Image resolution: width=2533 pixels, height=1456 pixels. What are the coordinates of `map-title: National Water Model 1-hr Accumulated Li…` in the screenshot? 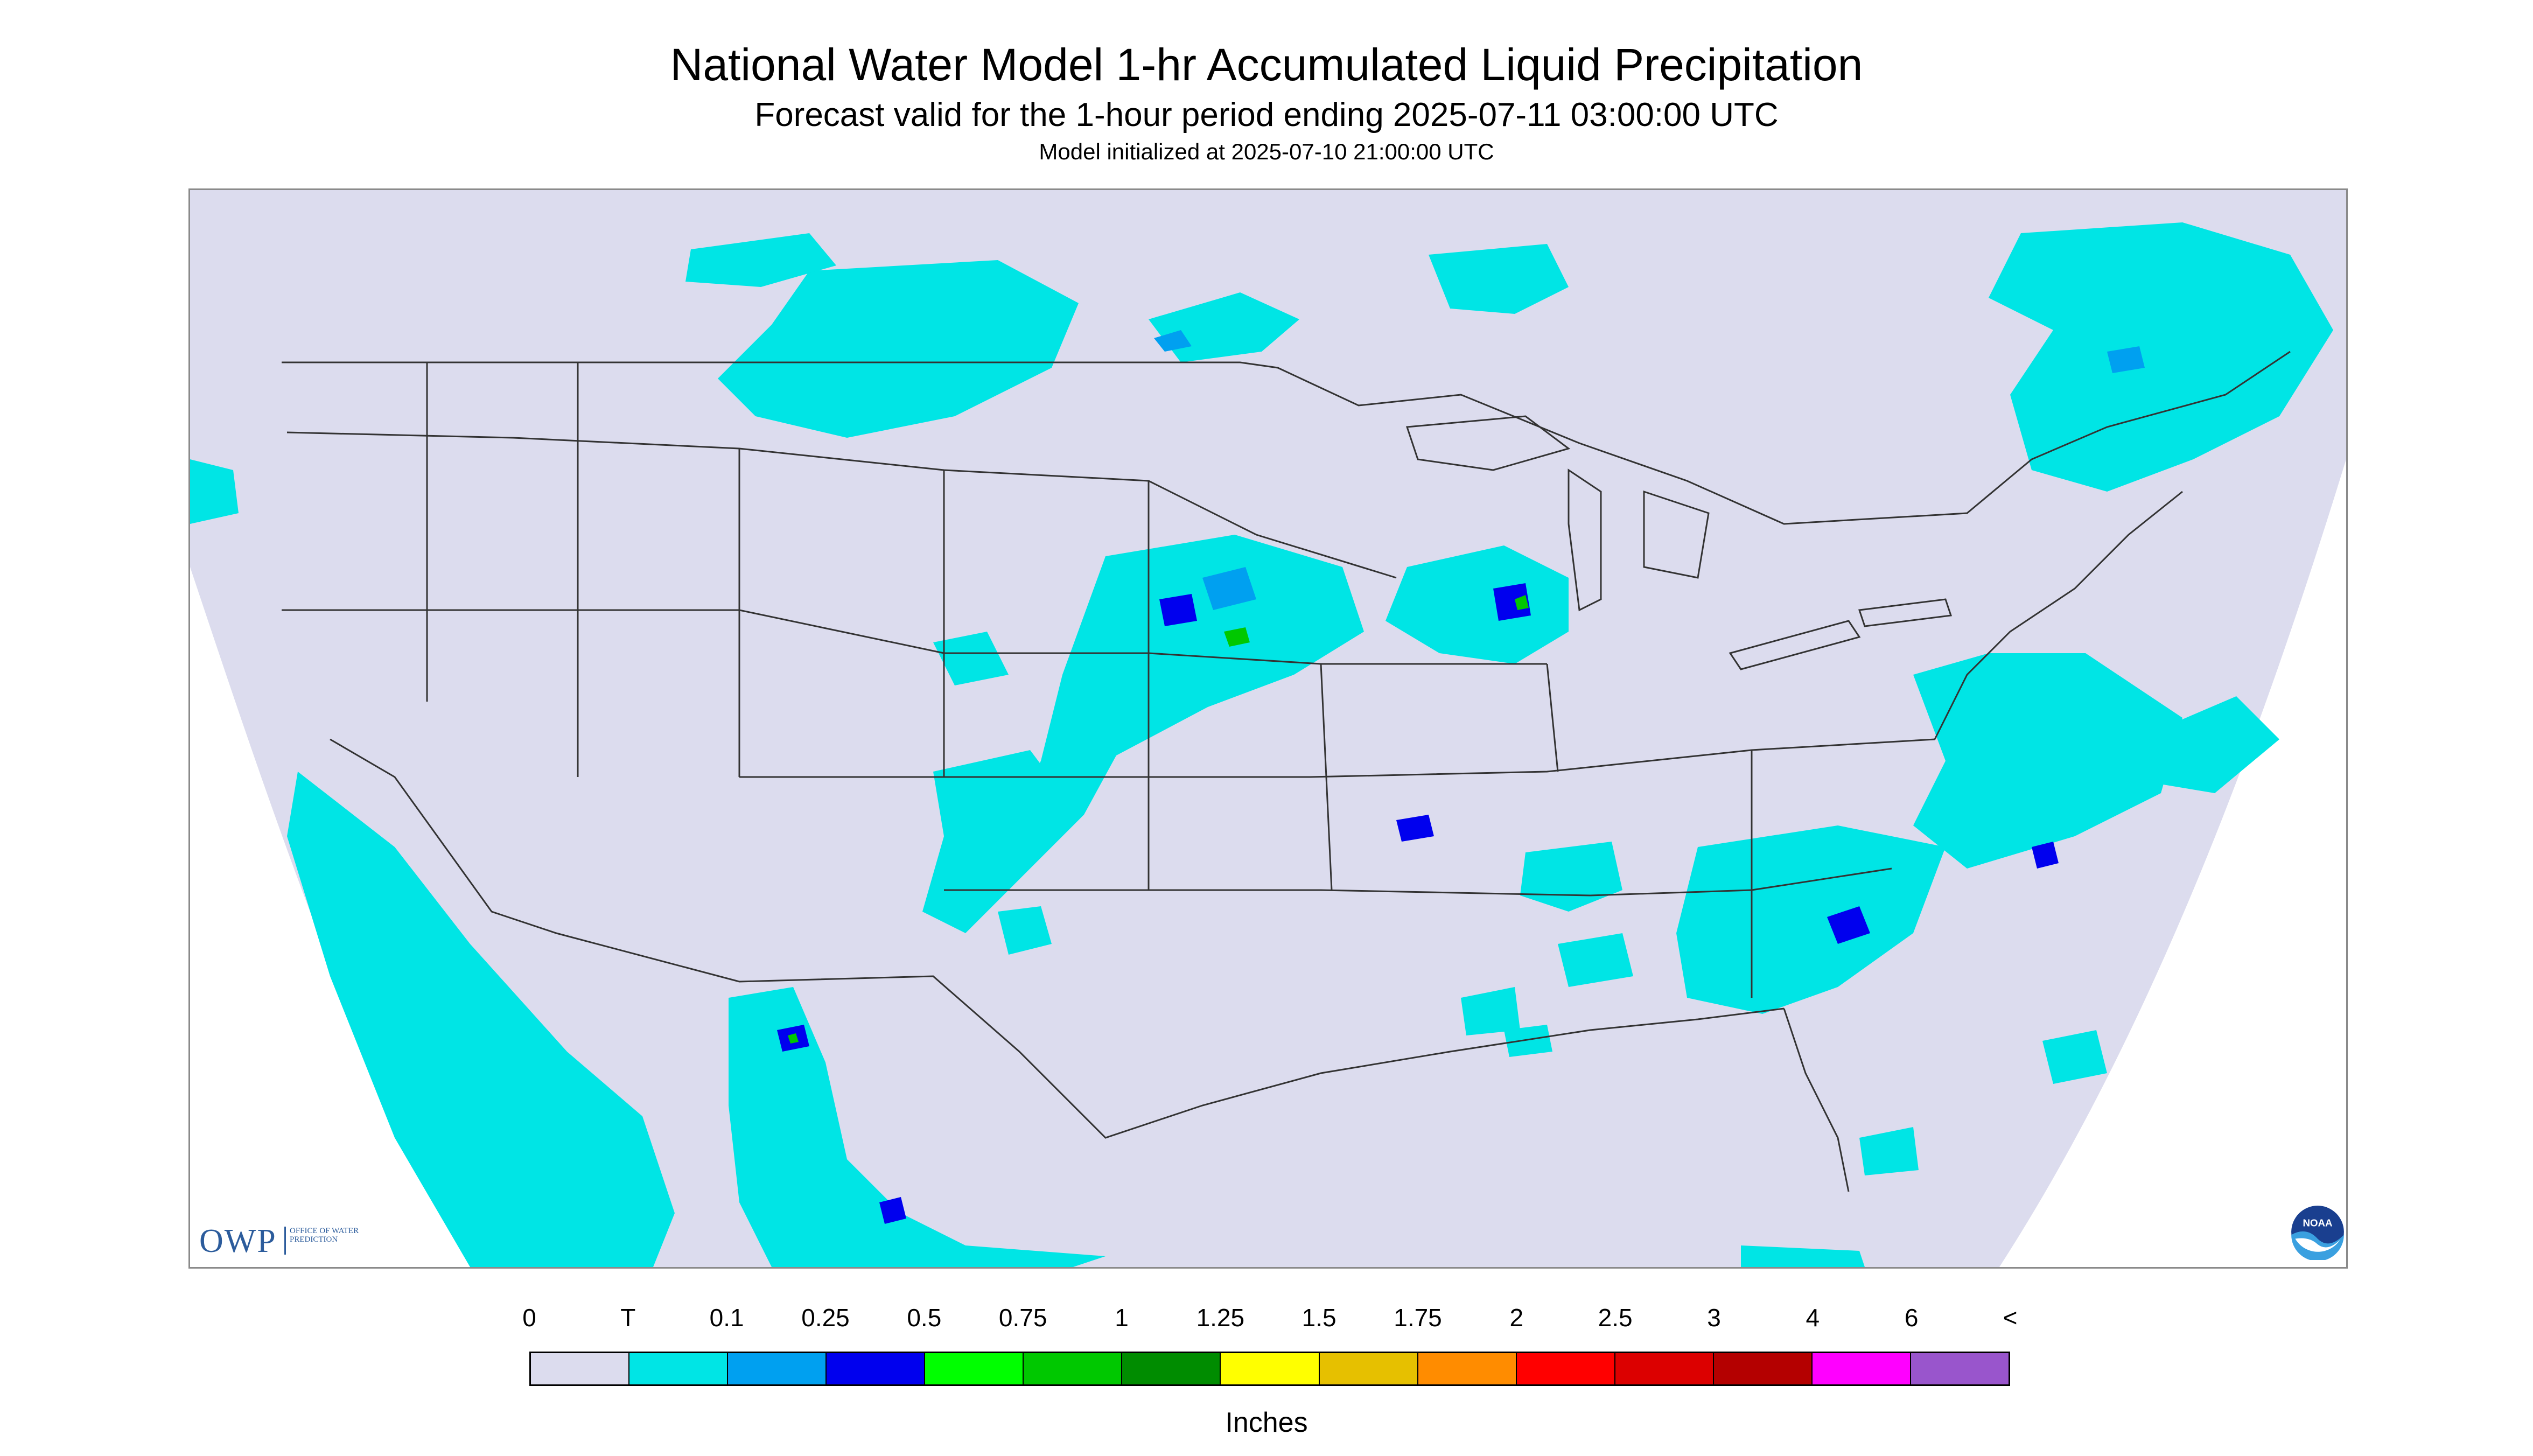 It's located at (1266, 64).